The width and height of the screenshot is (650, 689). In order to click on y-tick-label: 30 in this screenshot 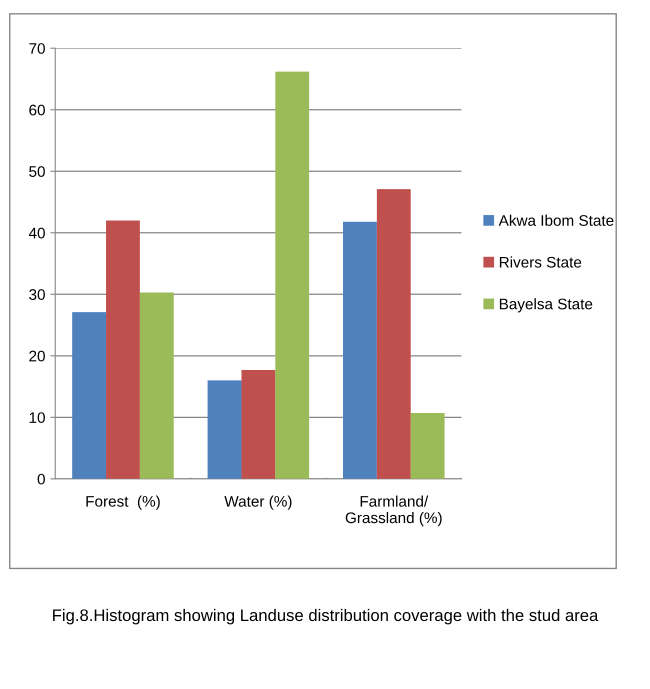, I will do `click(37, 294)`.